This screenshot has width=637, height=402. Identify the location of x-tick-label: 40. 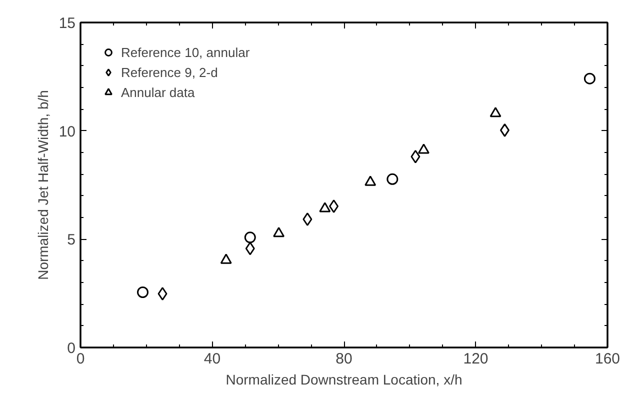
(212, 359).